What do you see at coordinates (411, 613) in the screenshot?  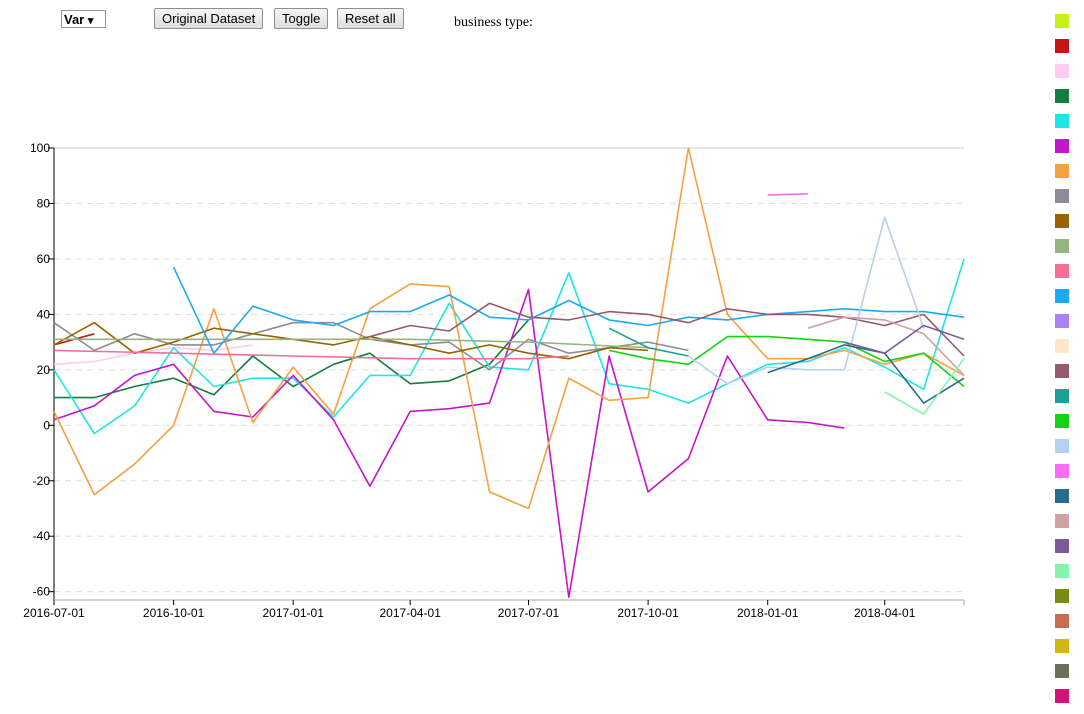 I see `x-tick-label: 2017-04-01` at bounding box center [411, 613].